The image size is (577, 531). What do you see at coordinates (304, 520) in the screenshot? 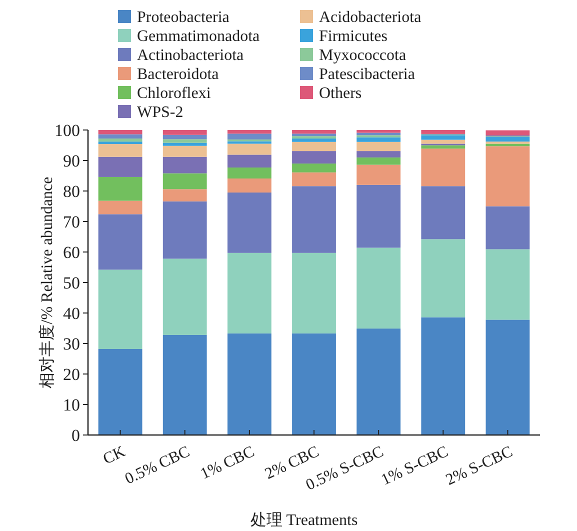
I see `x-axis-title: 处理 Treatments` at bounding box center [304, 520].